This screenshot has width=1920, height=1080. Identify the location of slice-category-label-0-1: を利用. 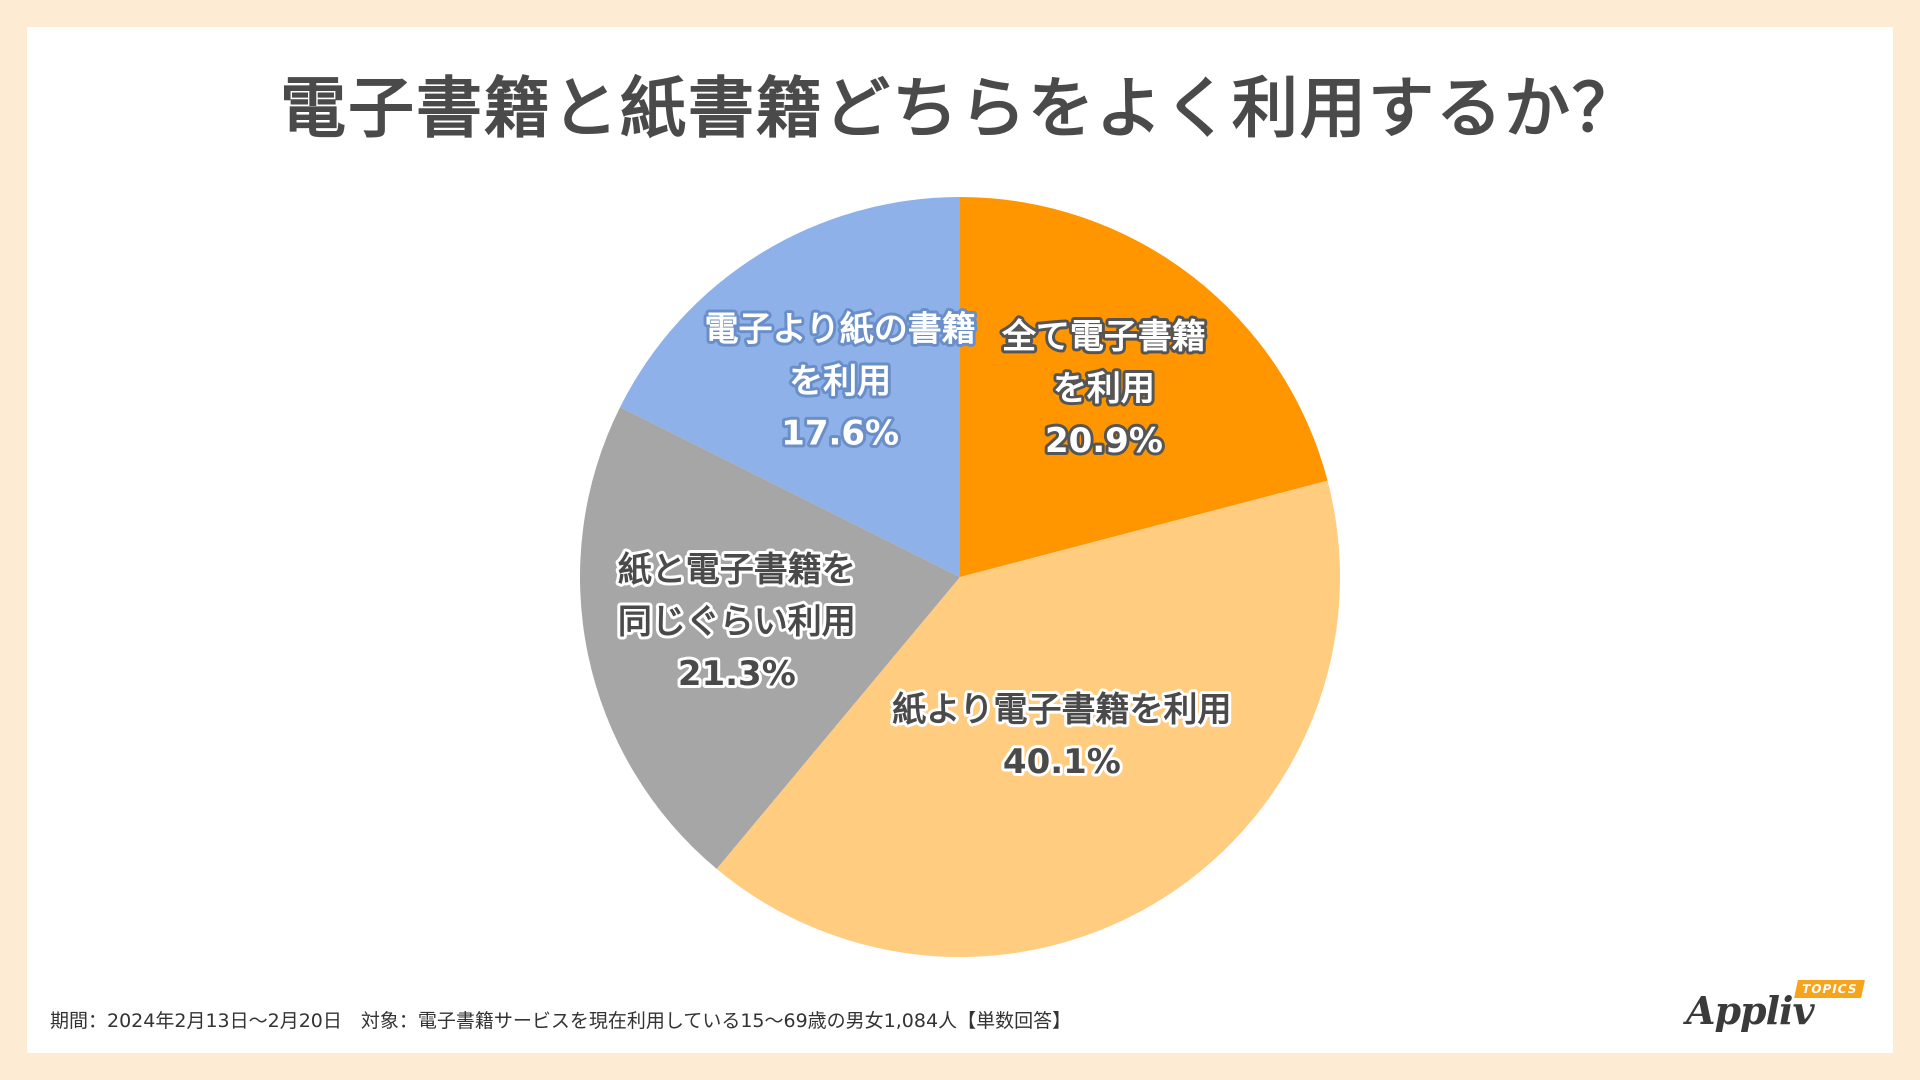
(1104, 389).